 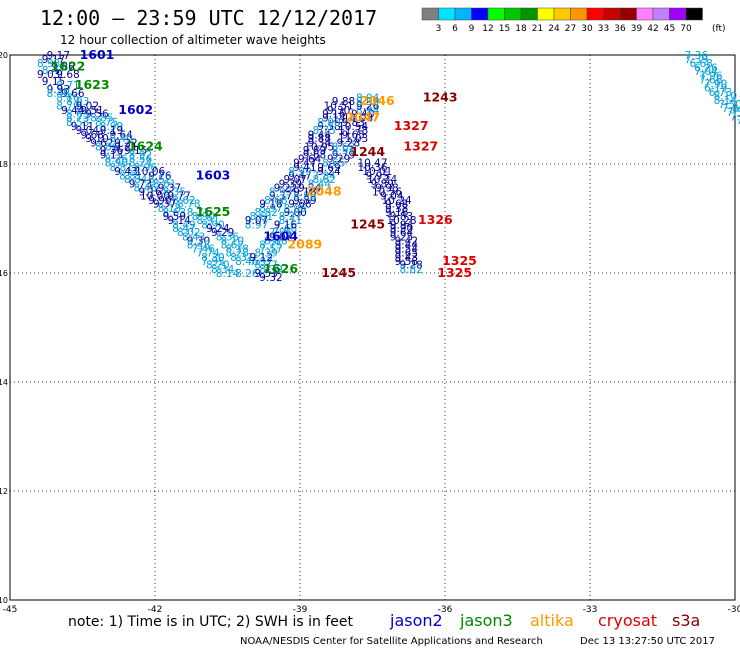 I want to click on swh-value: 9.79, so click(x=343, y=156).